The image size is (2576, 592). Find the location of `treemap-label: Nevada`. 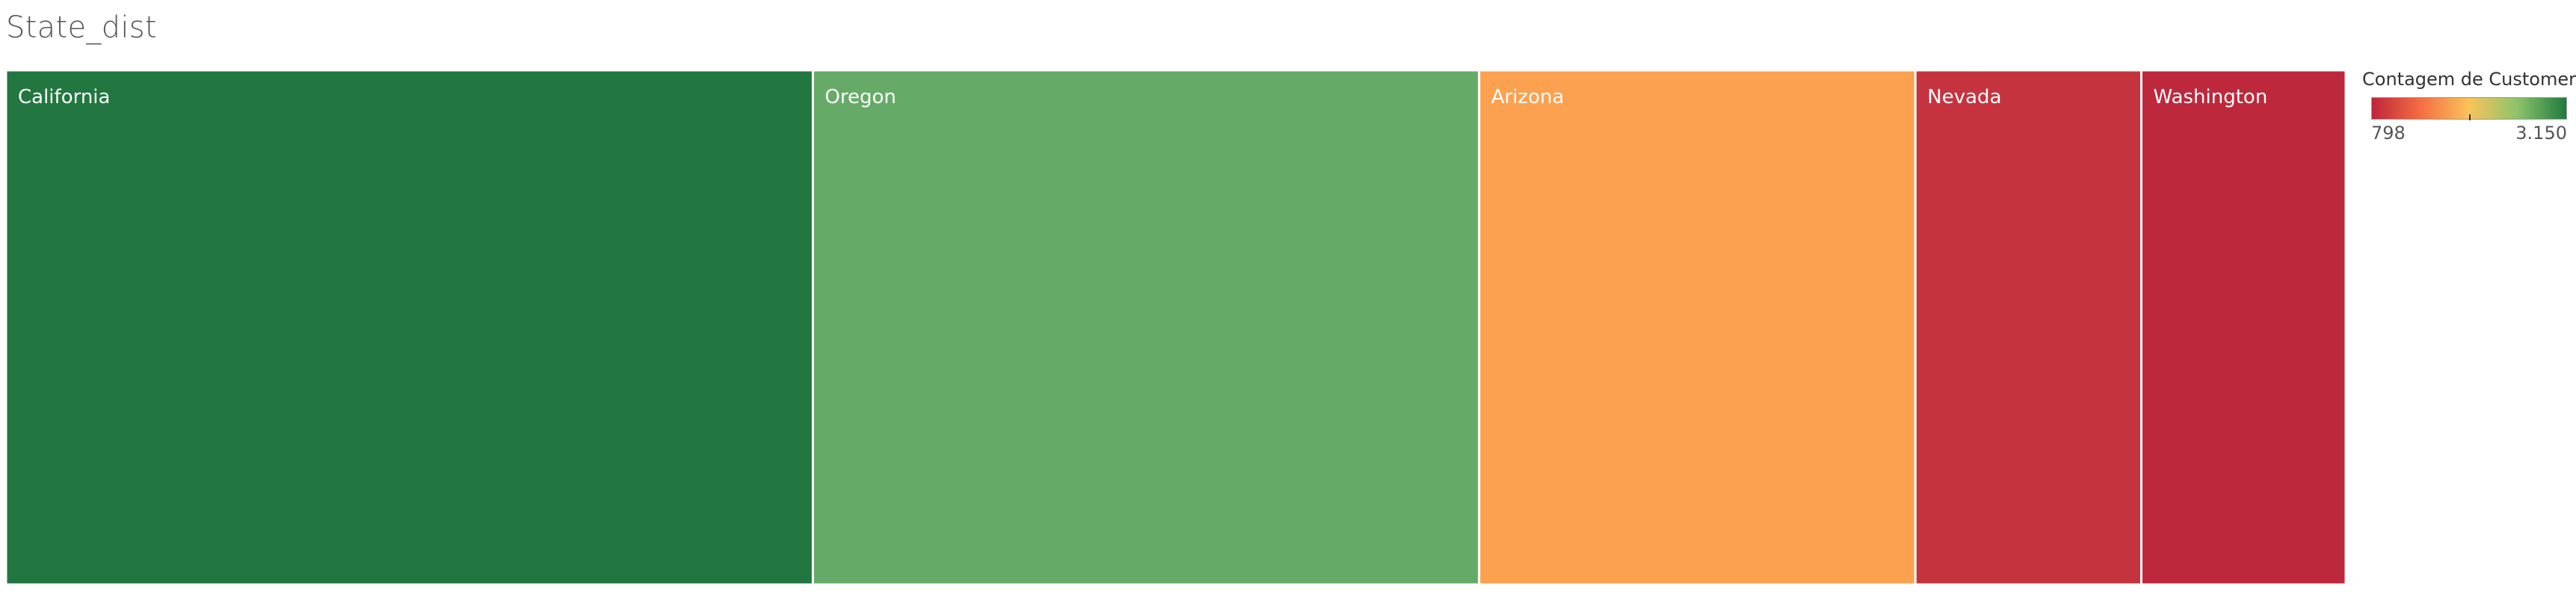

treemap-label: Nevada is located at coordinates (1964, 97).